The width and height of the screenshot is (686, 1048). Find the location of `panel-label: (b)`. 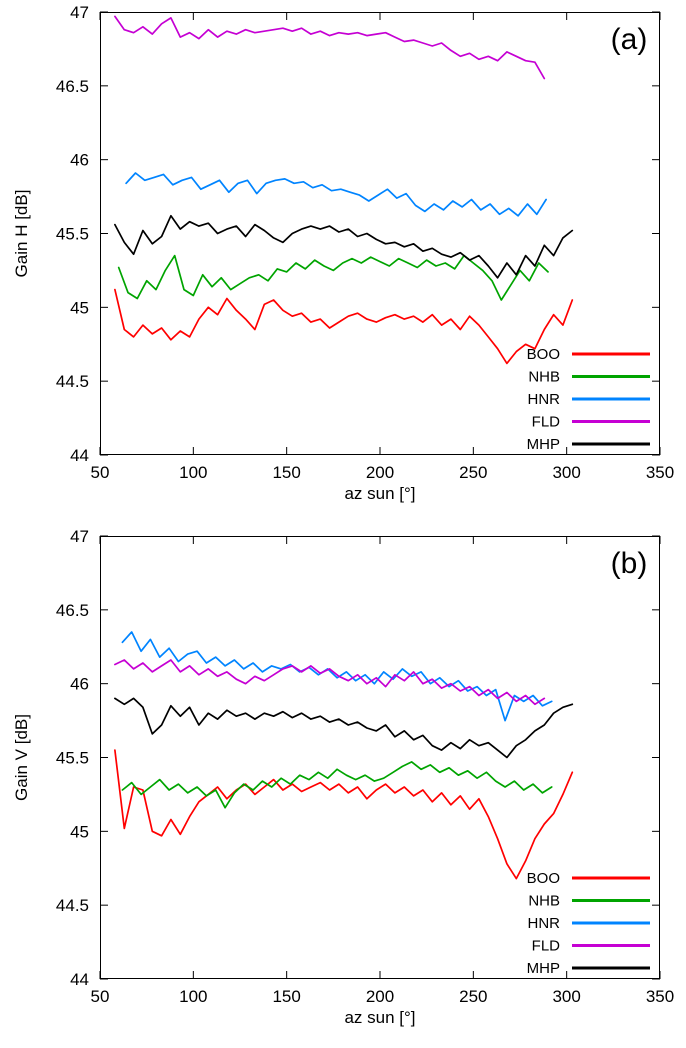

panel-label: (b) is located at coordinates (629, 563).